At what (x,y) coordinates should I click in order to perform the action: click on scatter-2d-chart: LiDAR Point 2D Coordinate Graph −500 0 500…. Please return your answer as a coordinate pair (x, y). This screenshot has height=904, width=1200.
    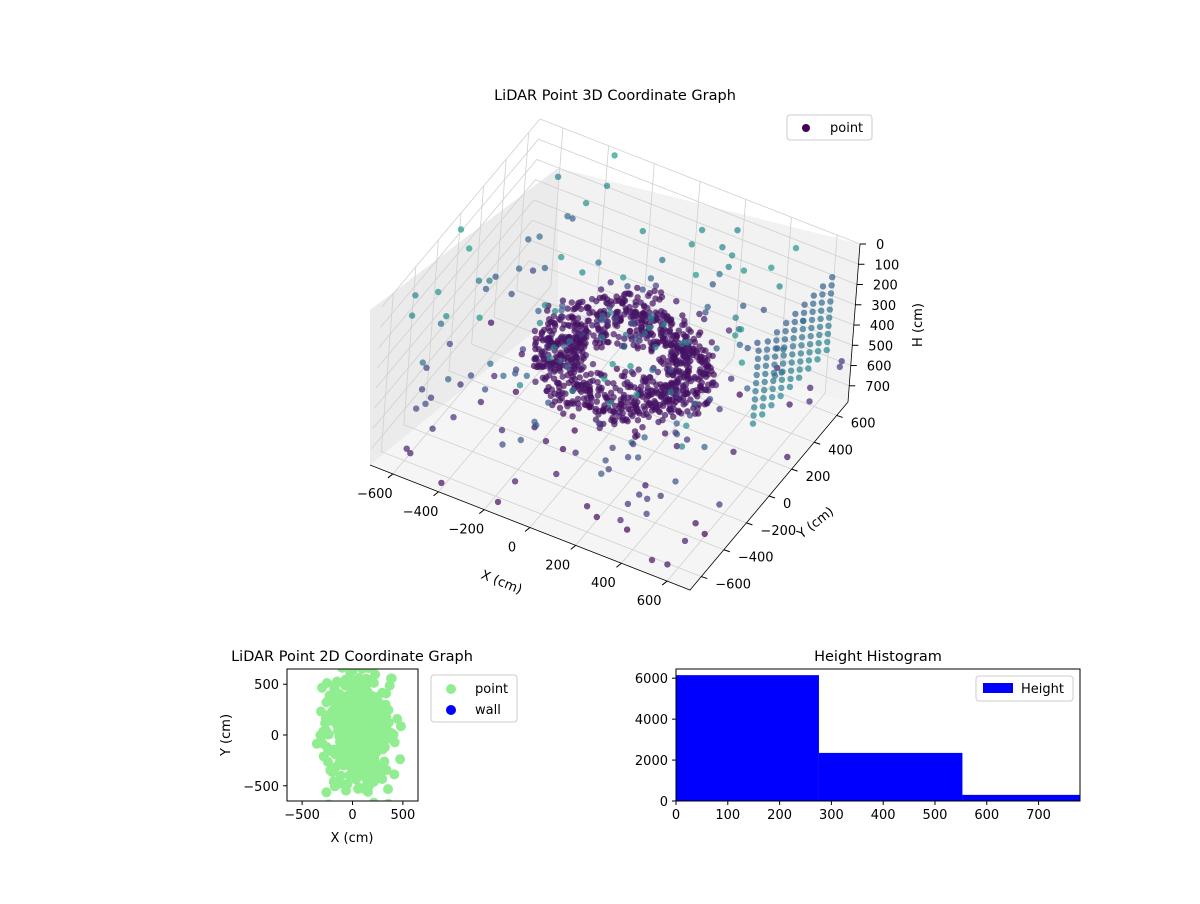
    Looking at the image, I should click on (368, 747).